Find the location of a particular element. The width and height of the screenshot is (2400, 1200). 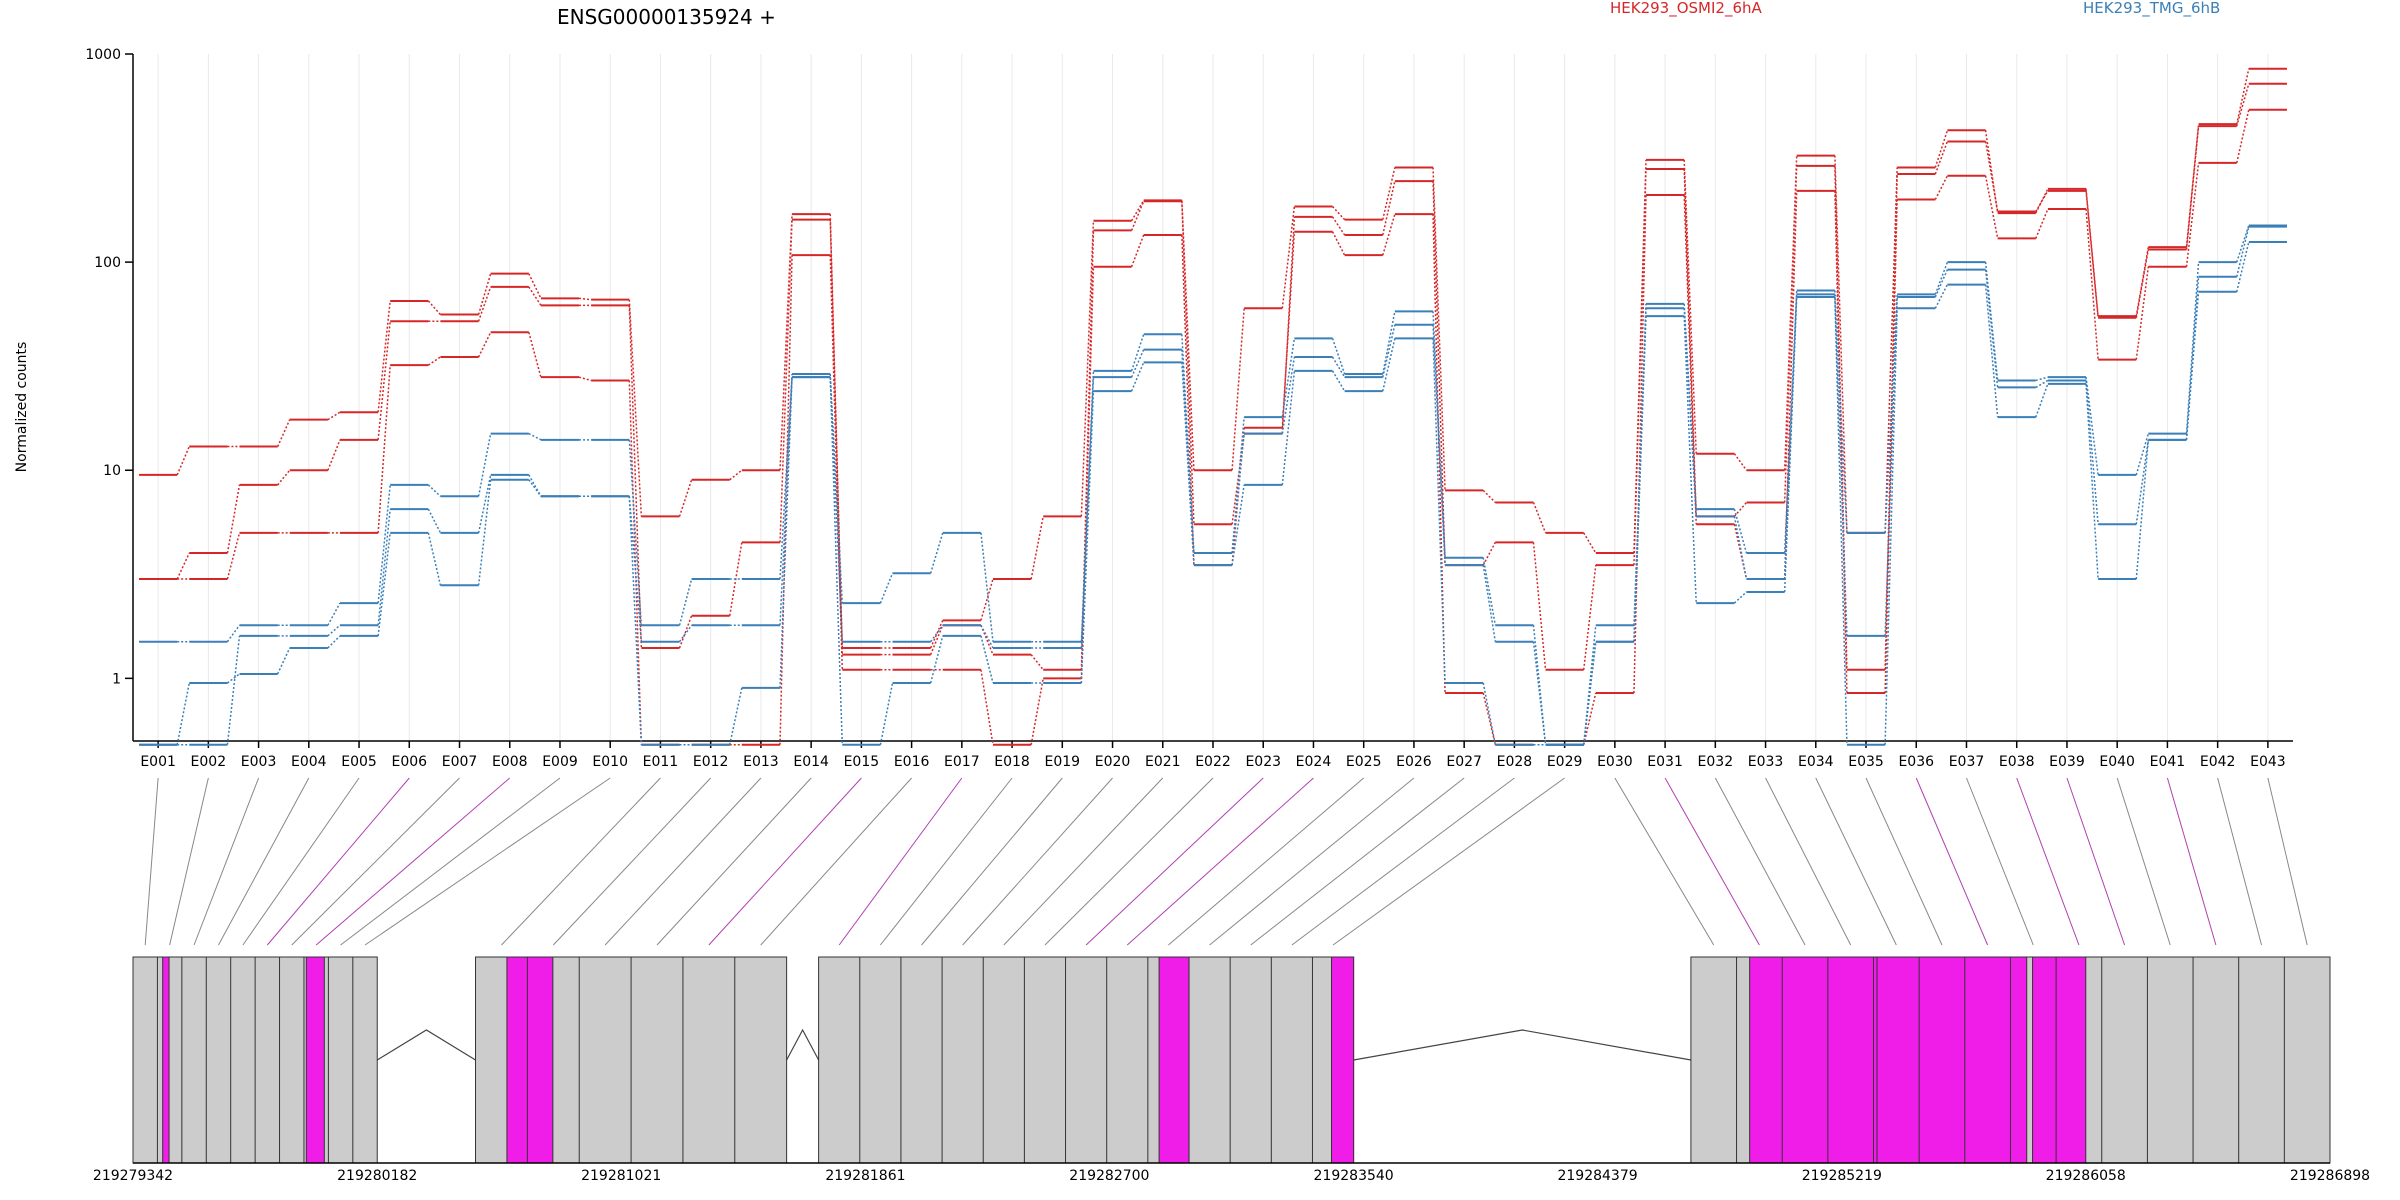

x-tick-label: E031 is located at coordinates (1665, 762).